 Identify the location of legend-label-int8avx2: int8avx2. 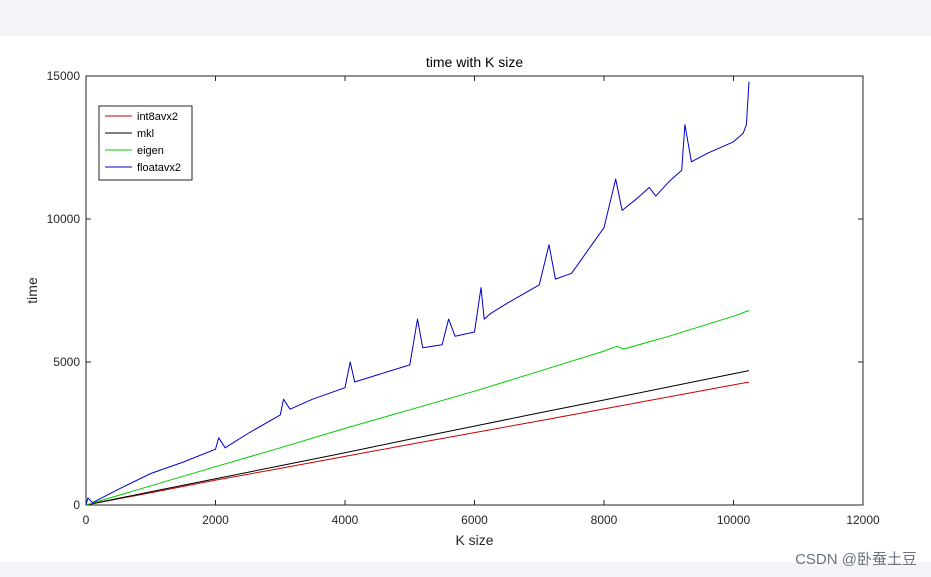
(157, 117).